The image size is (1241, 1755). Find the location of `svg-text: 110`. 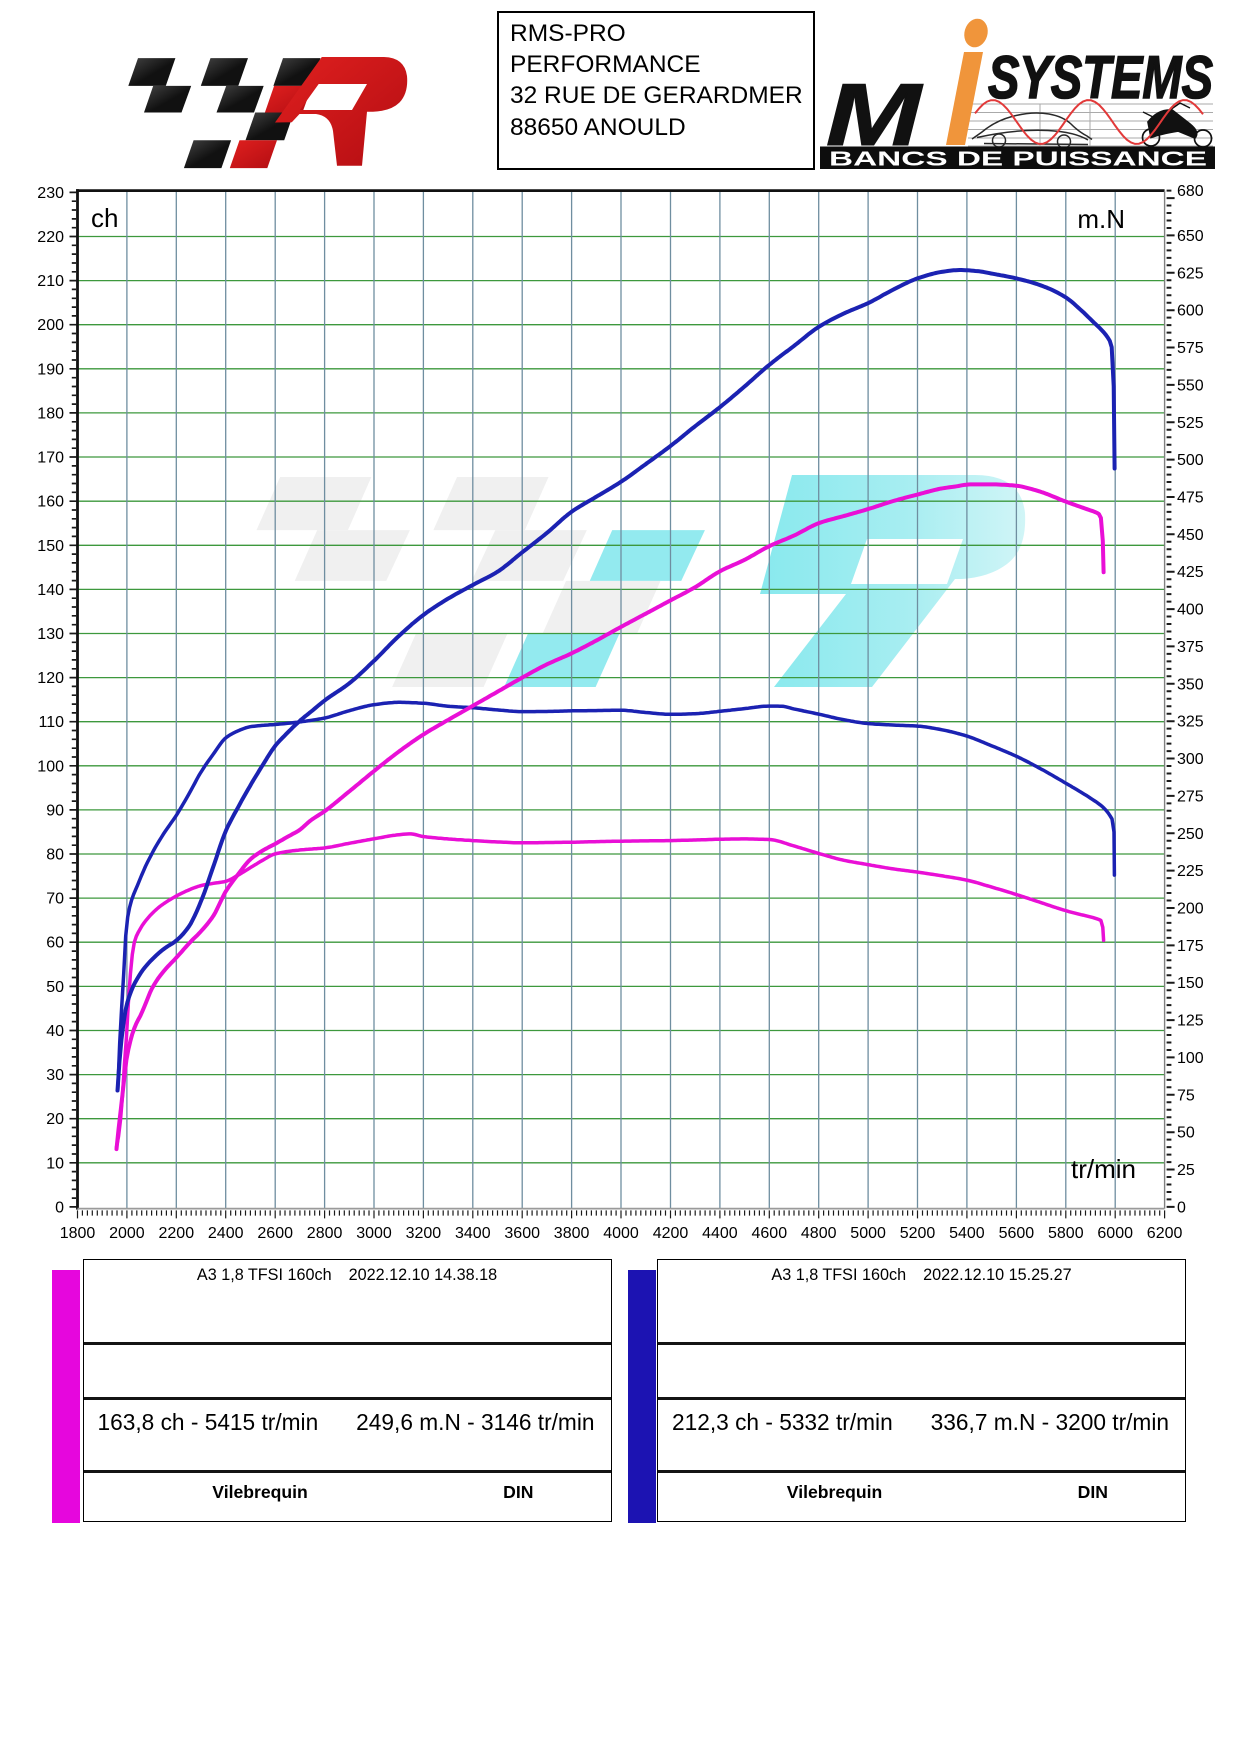

svg-text: 110 is located at coordinates (51, 722).